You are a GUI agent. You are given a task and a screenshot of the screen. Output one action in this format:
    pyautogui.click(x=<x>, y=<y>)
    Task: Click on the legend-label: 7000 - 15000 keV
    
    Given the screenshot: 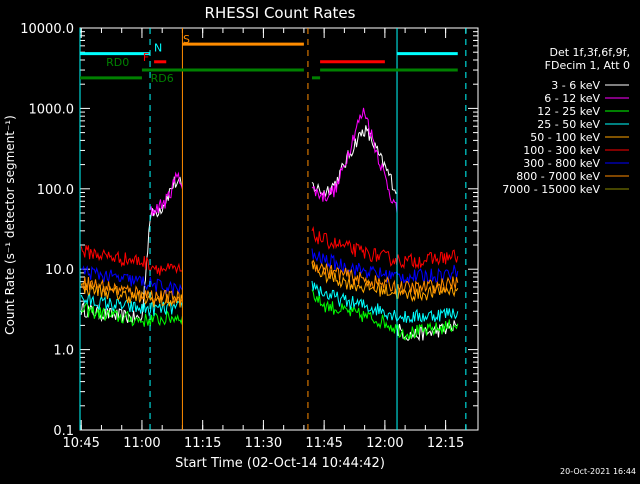 What is the action you would take?
    pyautogui.click(x=551, y=189)
    